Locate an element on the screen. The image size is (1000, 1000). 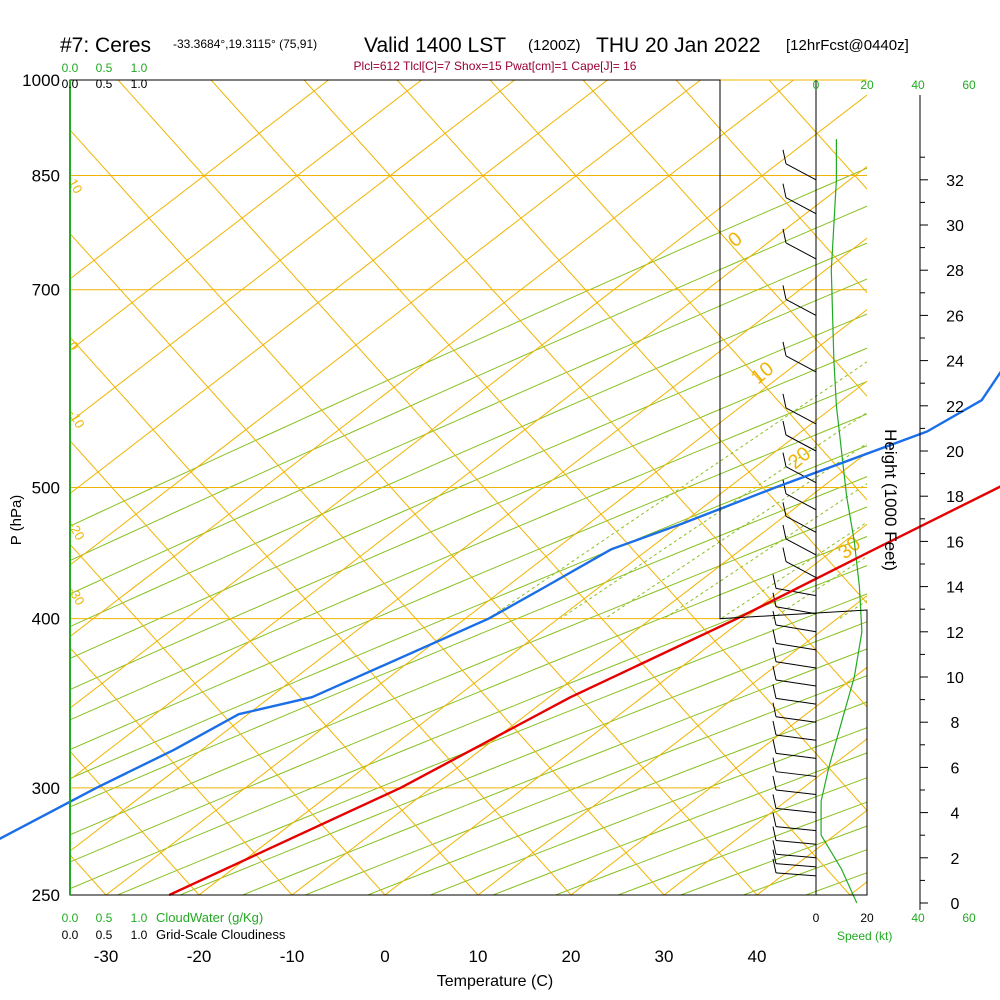
height-tick-label: 8 is located at coordinates (955, 723).